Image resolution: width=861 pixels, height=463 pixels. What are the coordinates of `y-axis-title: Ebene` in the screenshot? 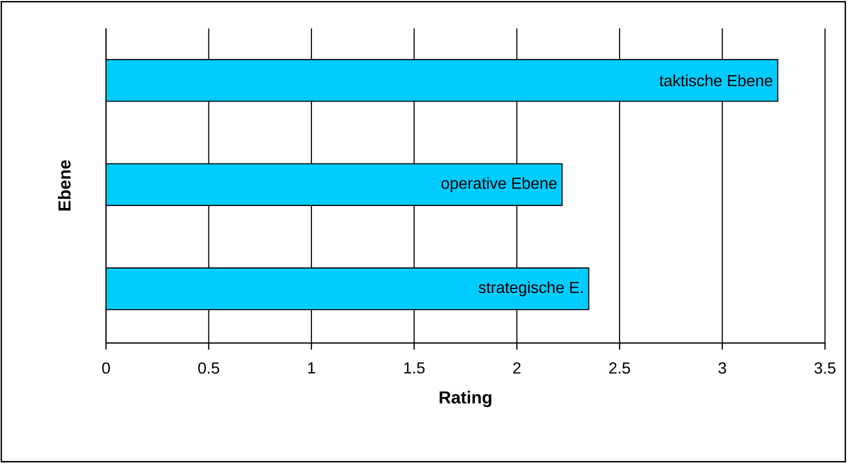 It's located at (64, 185).